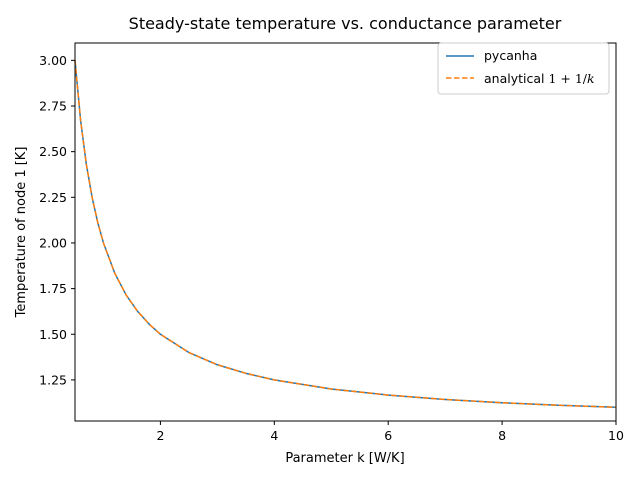  What do you see at coordinates (53, 60) in the screenshot?
I see `y-tick-label: 3.00` at bounding box center [53, 60].